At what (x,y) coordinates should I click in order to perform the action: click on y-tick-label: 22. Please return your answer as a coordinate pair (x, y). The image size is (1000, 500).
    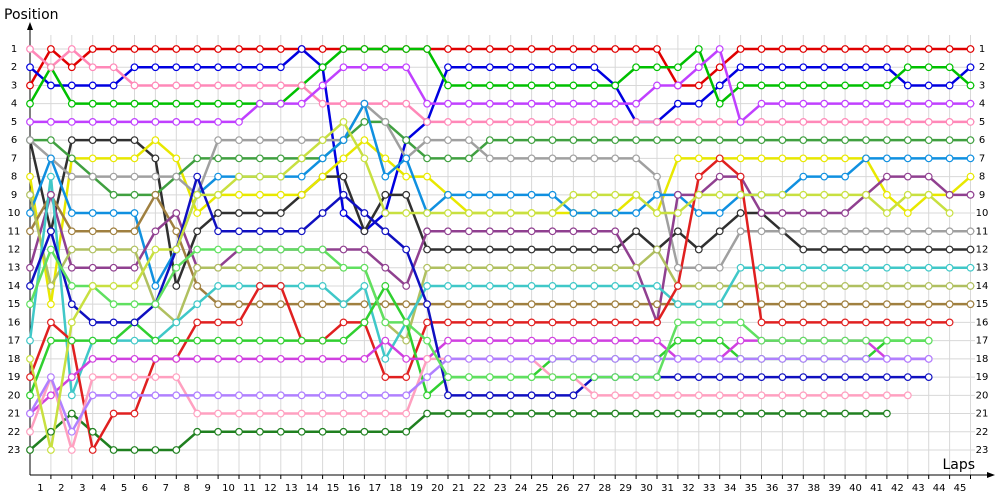
    Looking at the image, I should click on (14, 432).